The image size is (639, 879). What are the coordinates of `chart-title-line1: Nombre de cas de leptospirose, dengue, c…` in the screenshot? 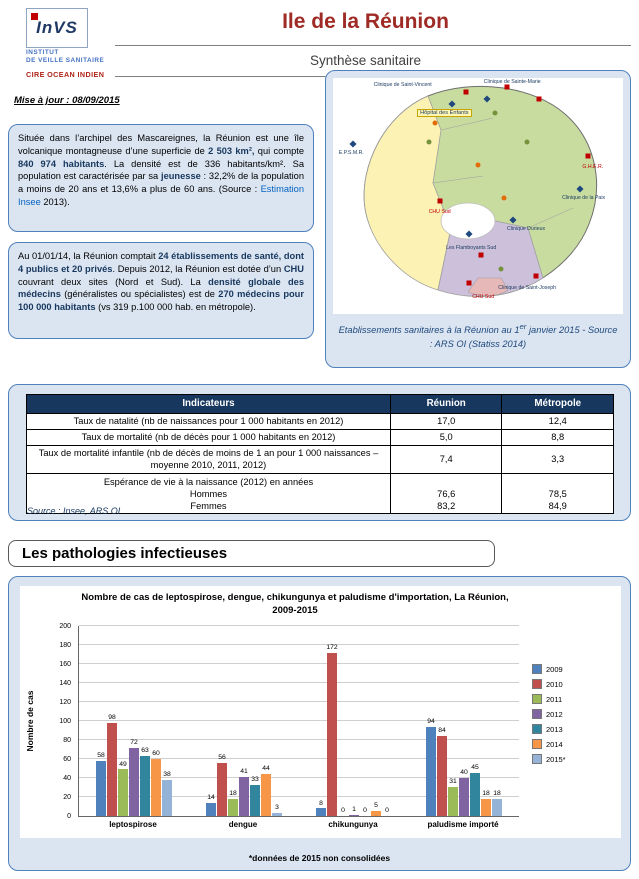 It's located at (295, 597).